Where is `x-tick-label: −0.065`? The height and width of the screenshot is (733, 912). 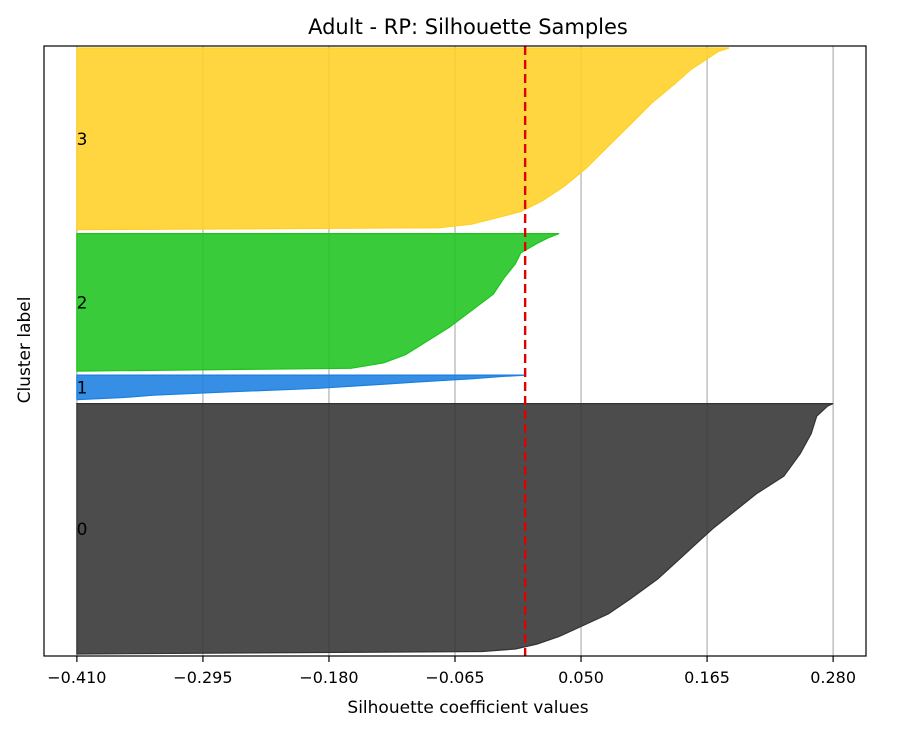
x-tick-label: −0.065 is located at coordinates (454, 677).